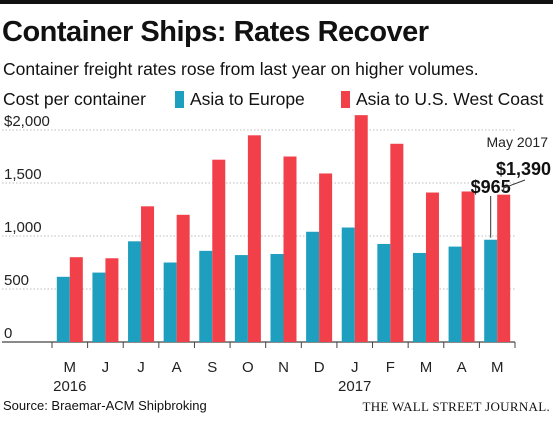 This screenshot has height=421, width=553. I want to click on x-tick-label: O, so click(248, 367).